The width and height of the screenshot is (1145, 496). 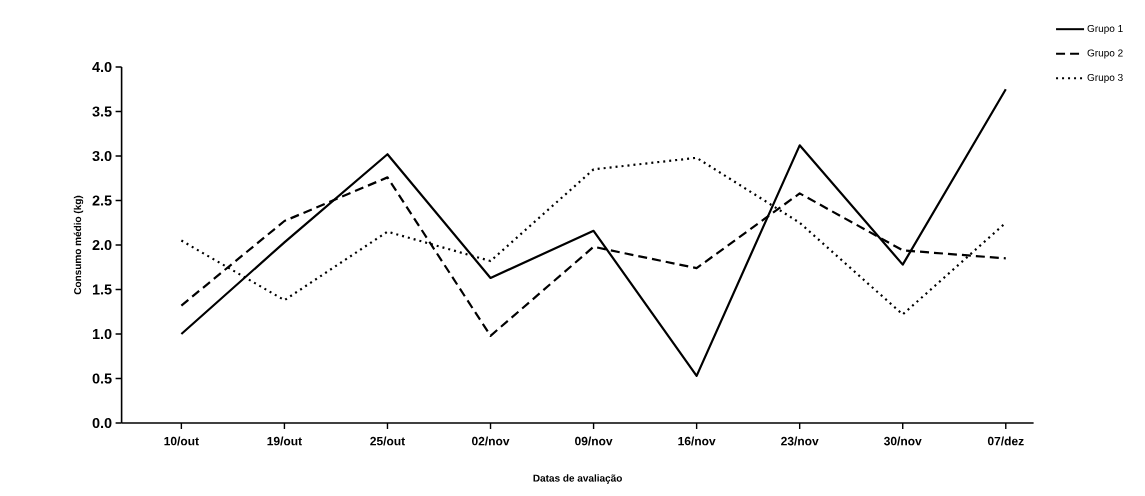 I want to click on legend-label: Grupo 2, so click(x=1105, y=54).